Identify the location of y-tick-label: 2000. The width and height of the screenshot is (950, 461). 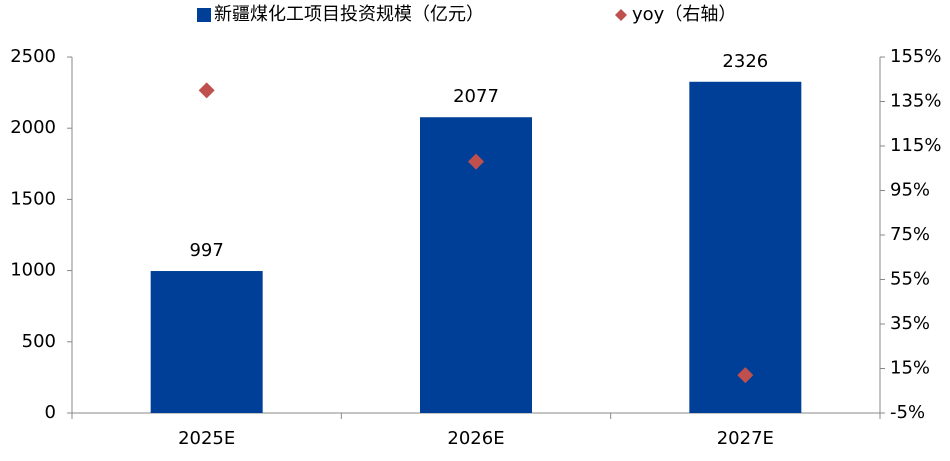
(33, 127).